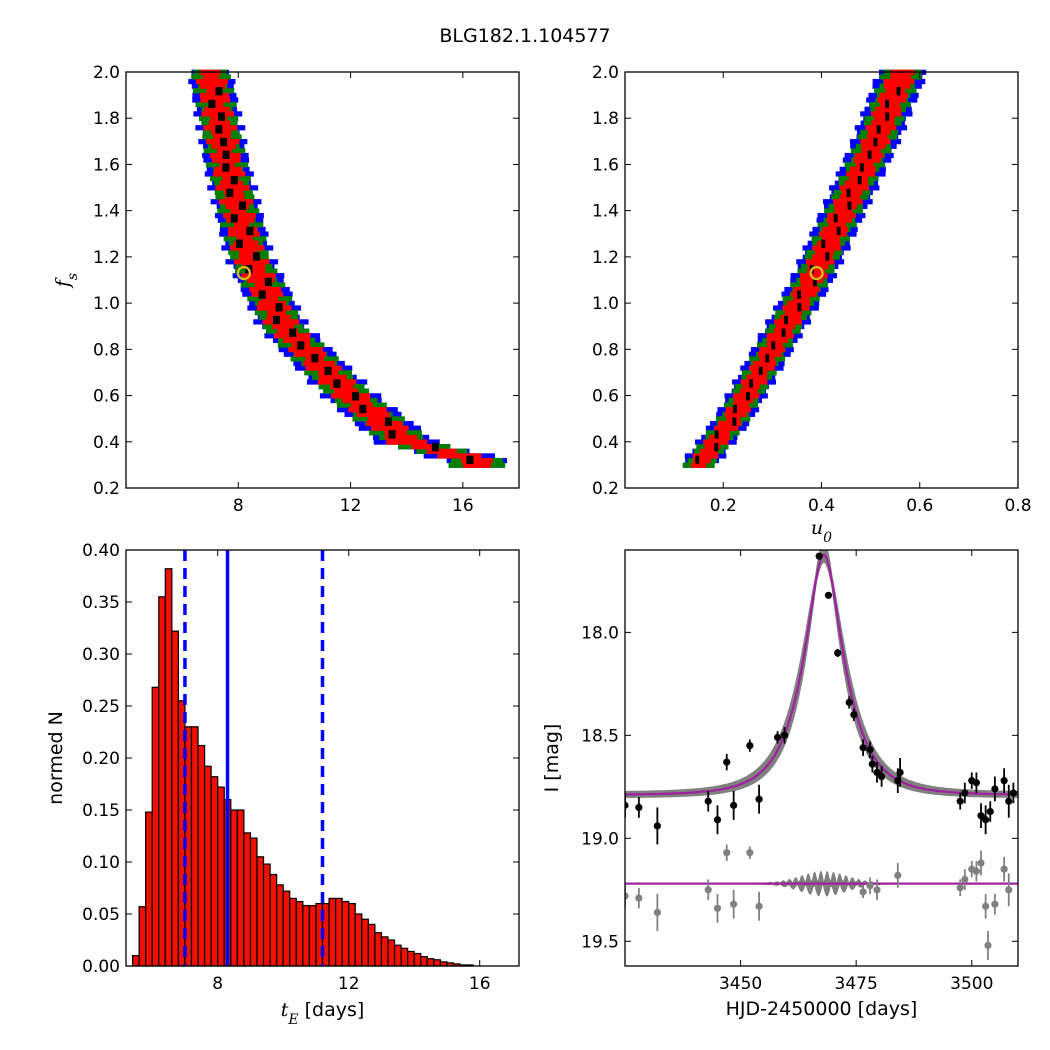  Describe the element at coordinates (101, 707) in the screenshot. I see `y-tick-label: 0.25` at that location.